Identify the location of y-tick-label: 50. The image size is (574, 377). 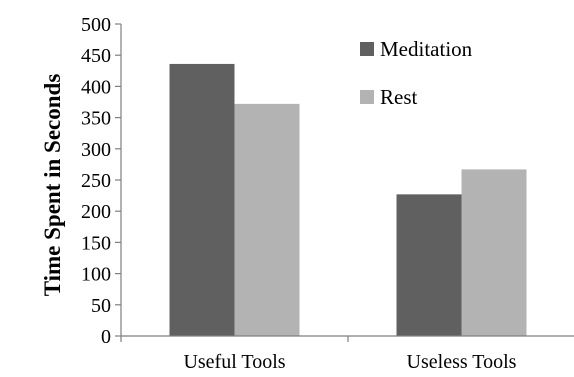
(101, 306).